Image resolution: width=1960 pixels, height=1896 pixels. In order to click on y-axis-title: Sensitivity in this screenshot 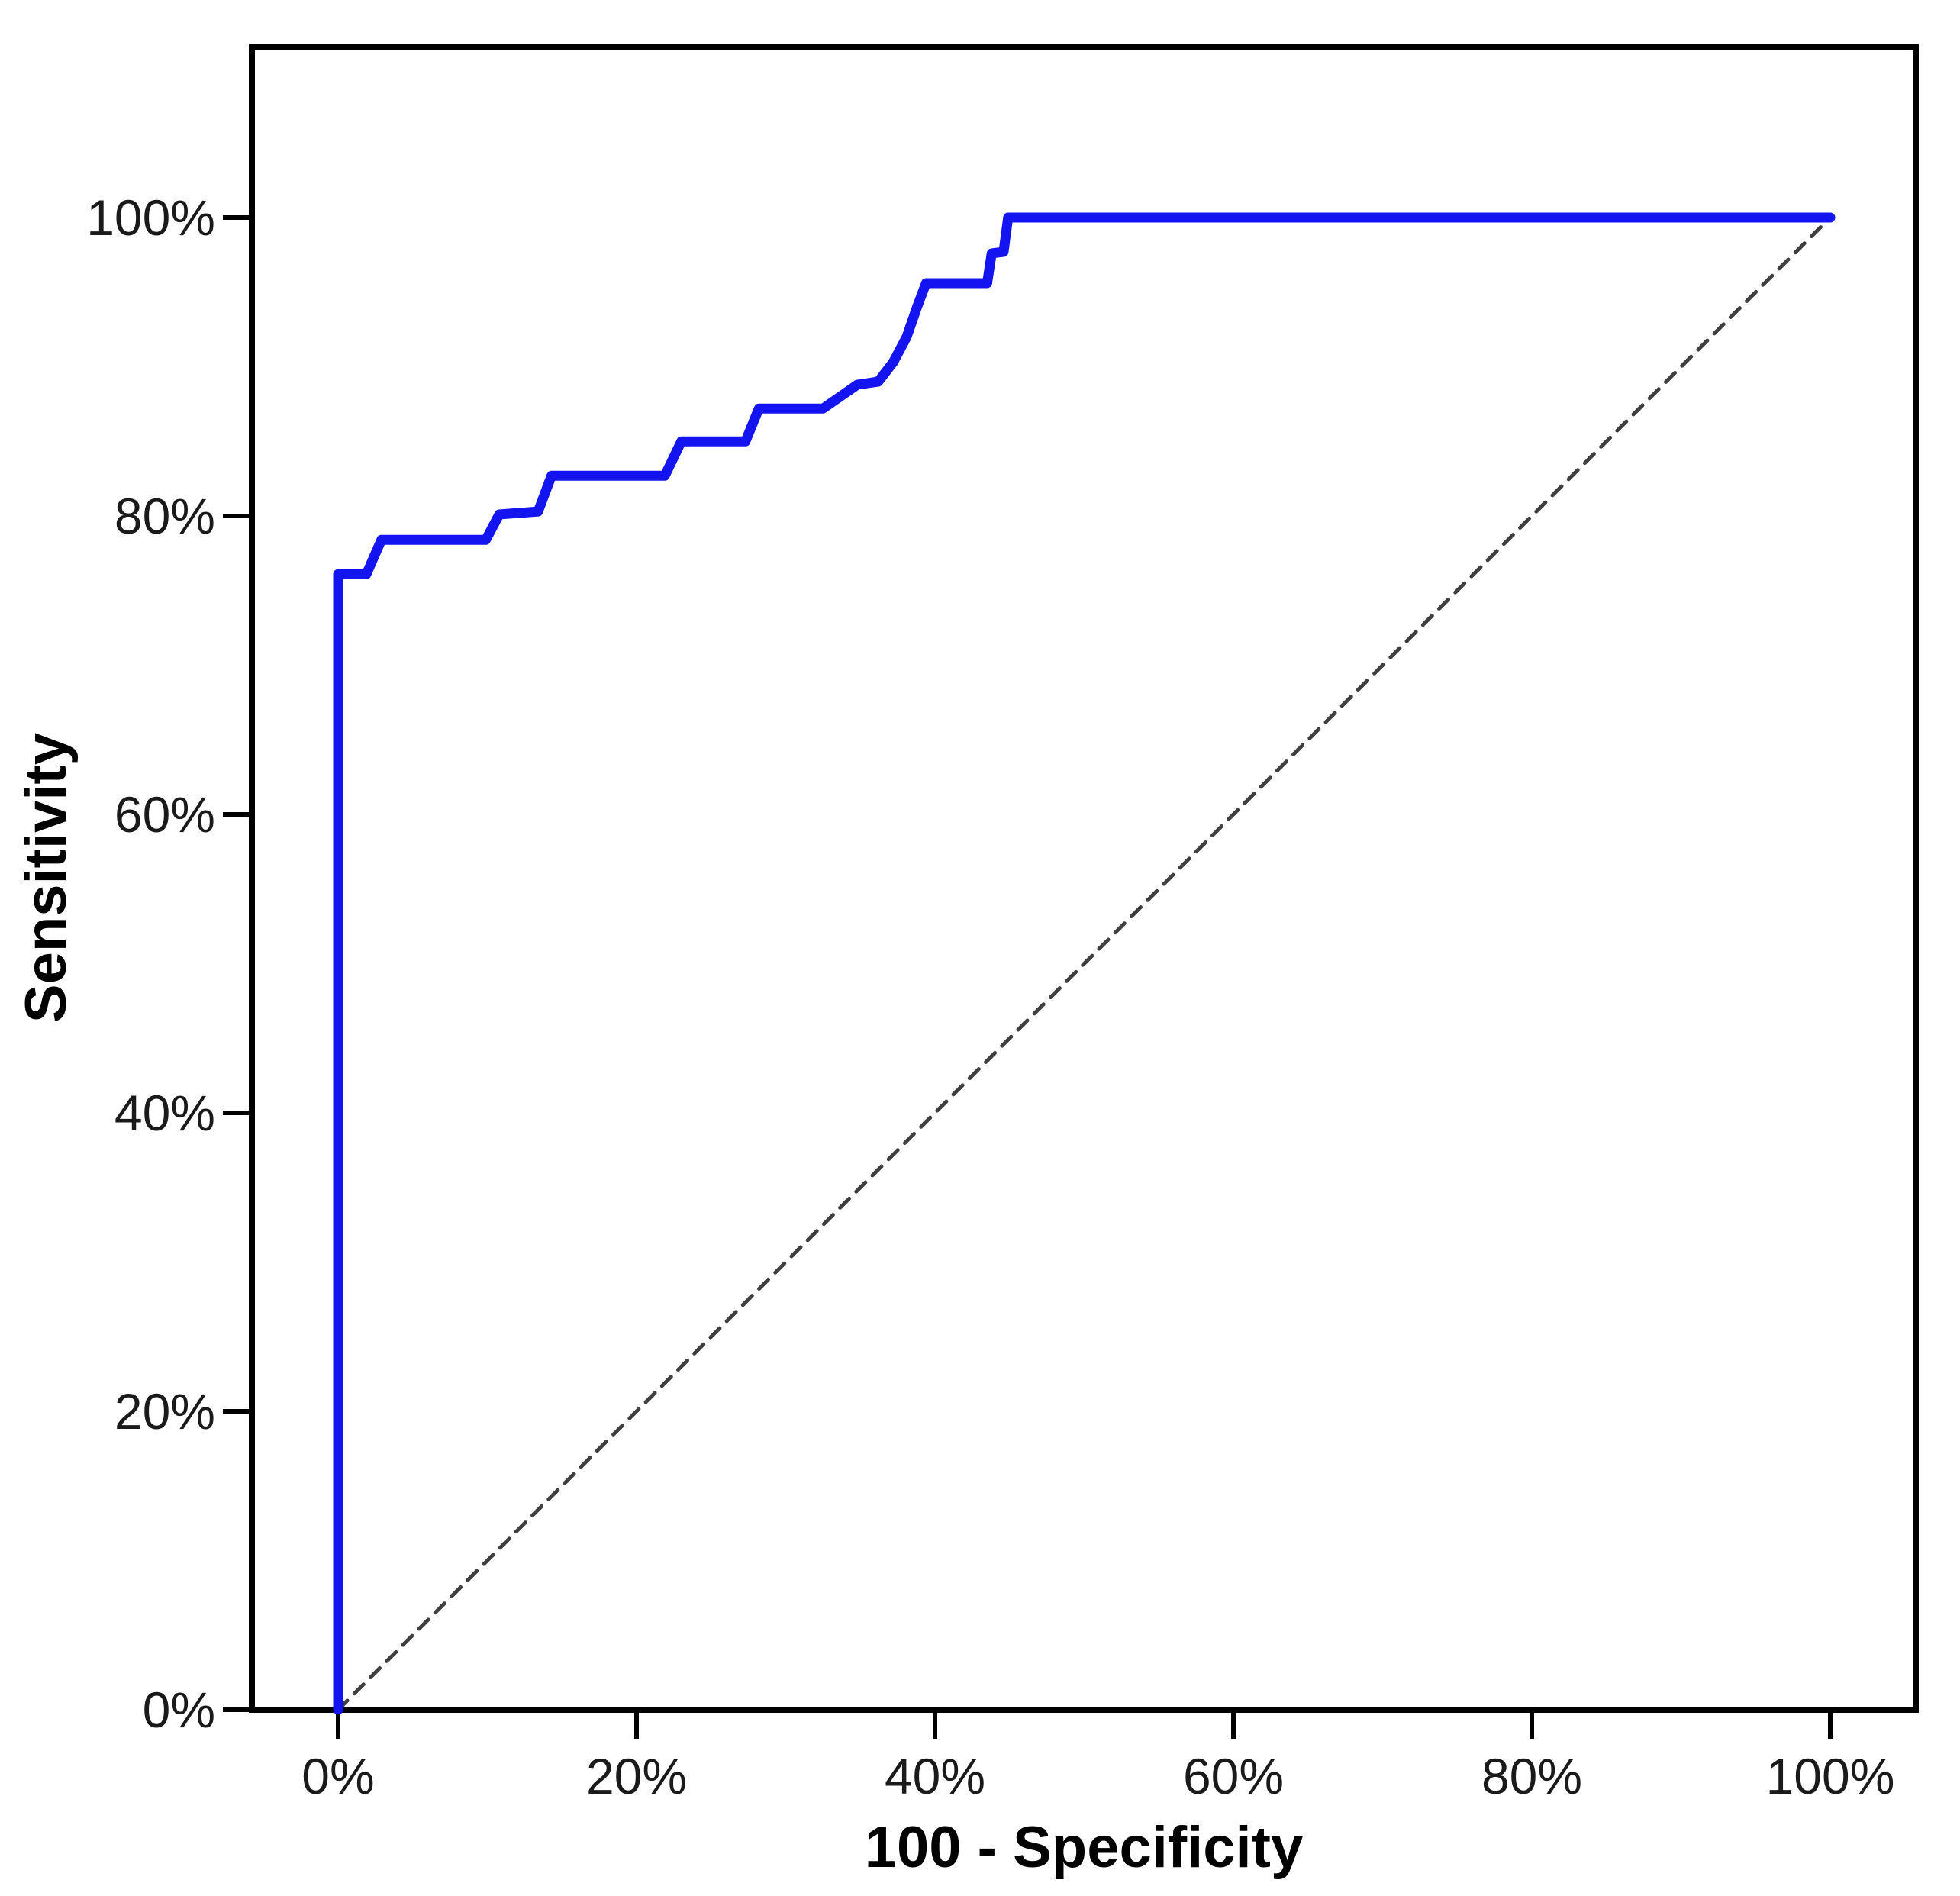, I will do `click(46, 878)`.